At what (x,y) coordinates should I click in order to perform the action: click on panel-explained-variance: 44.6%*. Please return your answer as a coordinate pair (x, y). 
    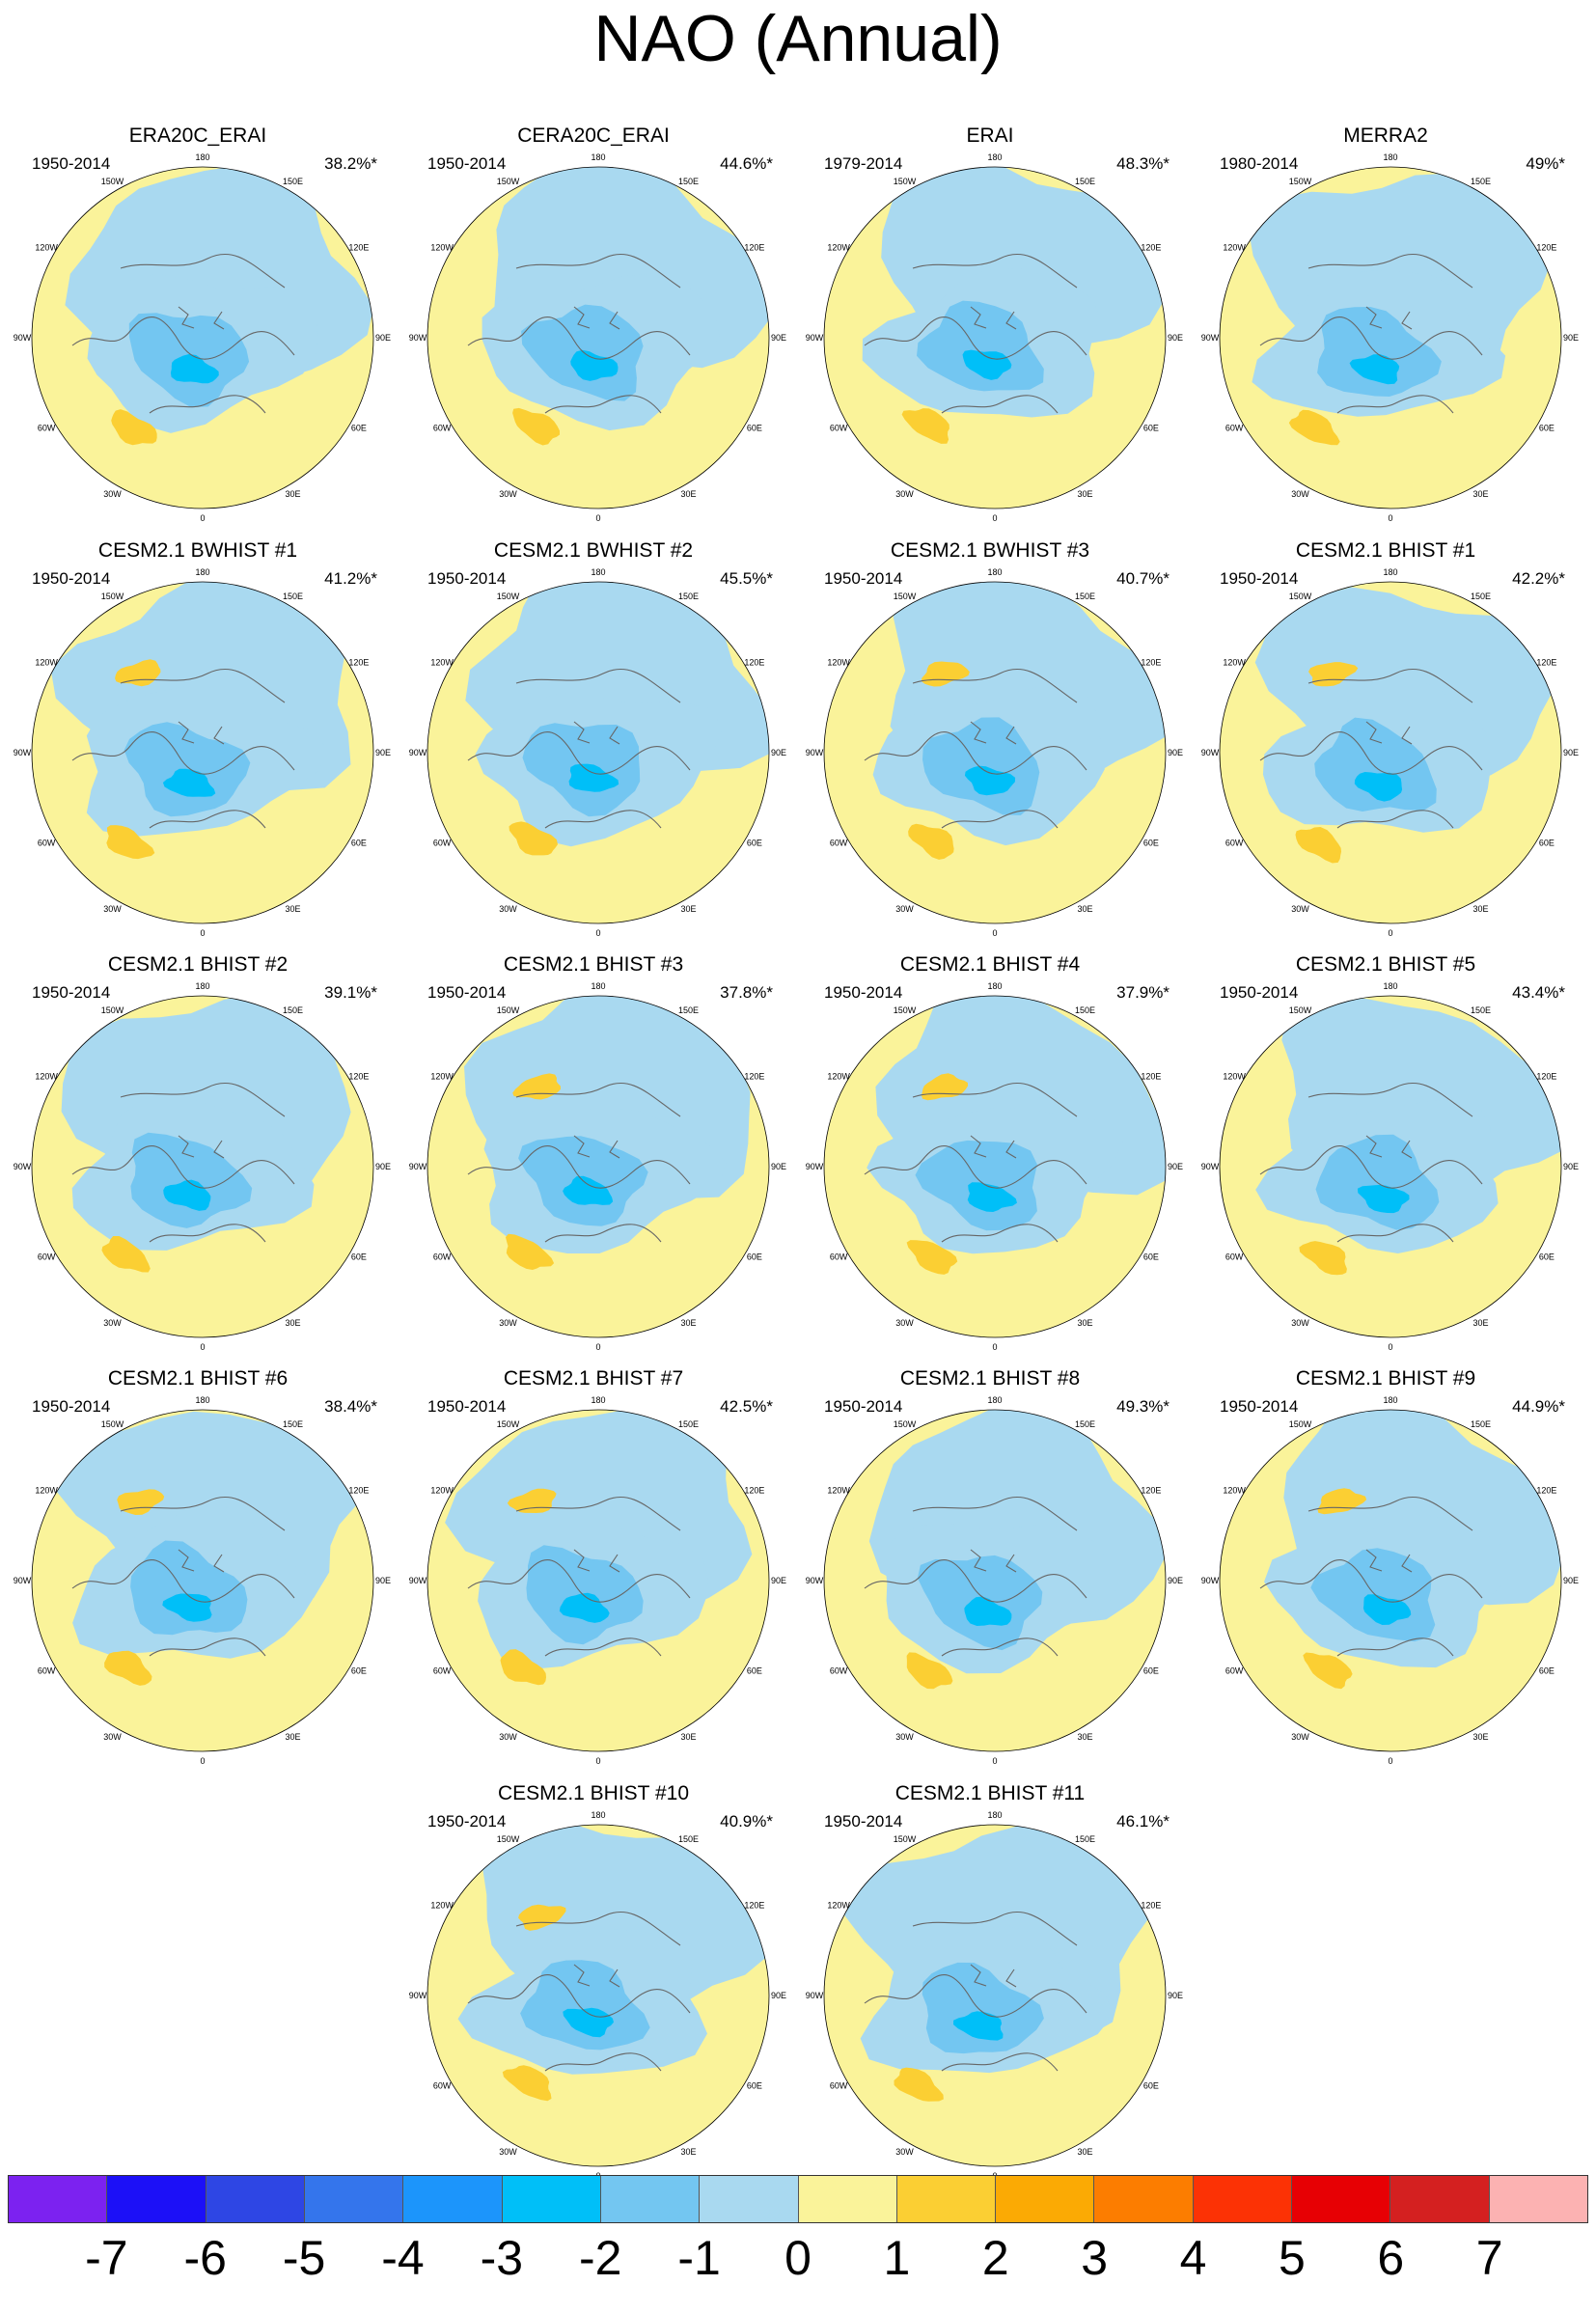
    Looking at the image, I should click on (747, 163).